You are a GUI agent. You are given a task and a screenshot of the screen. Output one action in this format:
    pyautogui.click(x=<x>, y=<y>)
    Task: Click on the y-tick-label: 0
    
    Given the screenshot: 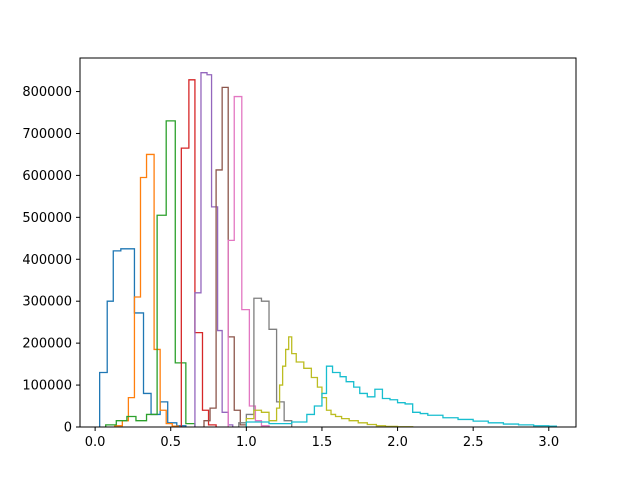 What is the action you would take?
    pyautogui.click(x=68, y=428)
    